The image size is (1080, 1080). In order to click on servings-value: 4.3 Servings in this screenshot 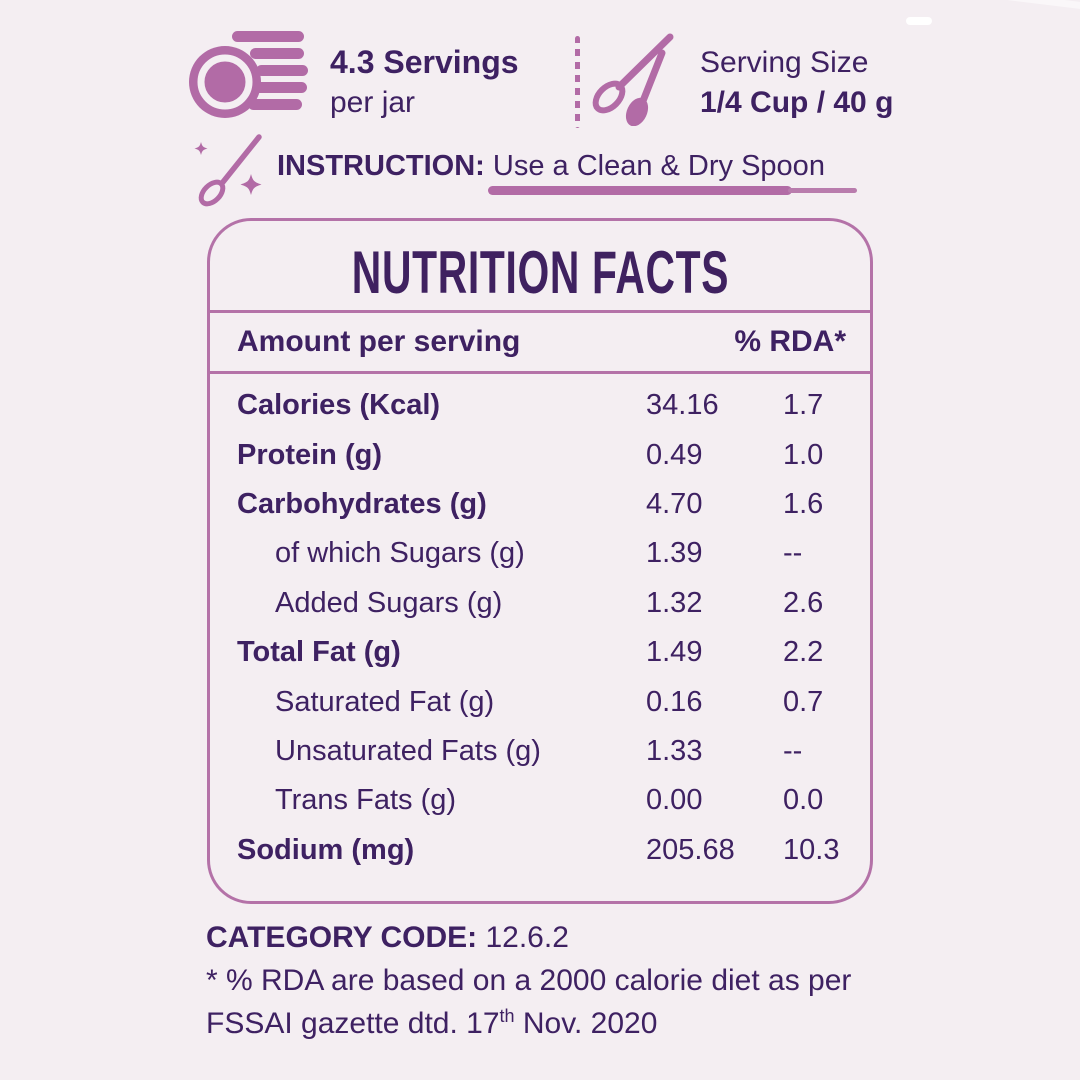, I will do `click(424, 62)`.